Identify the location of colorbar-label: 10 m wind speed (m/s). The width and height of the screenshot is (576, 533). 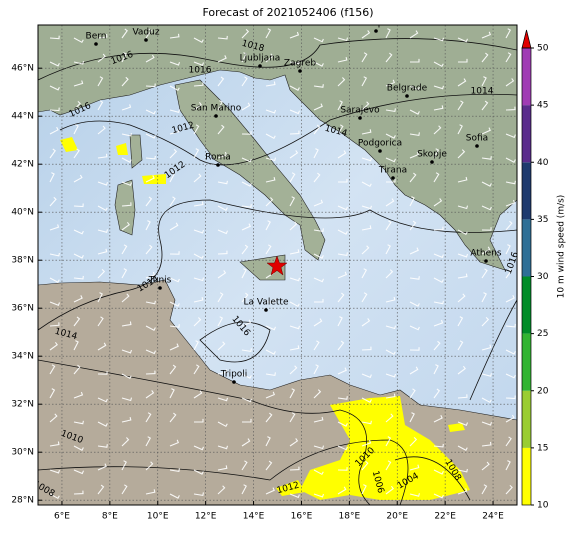
(562, 247).